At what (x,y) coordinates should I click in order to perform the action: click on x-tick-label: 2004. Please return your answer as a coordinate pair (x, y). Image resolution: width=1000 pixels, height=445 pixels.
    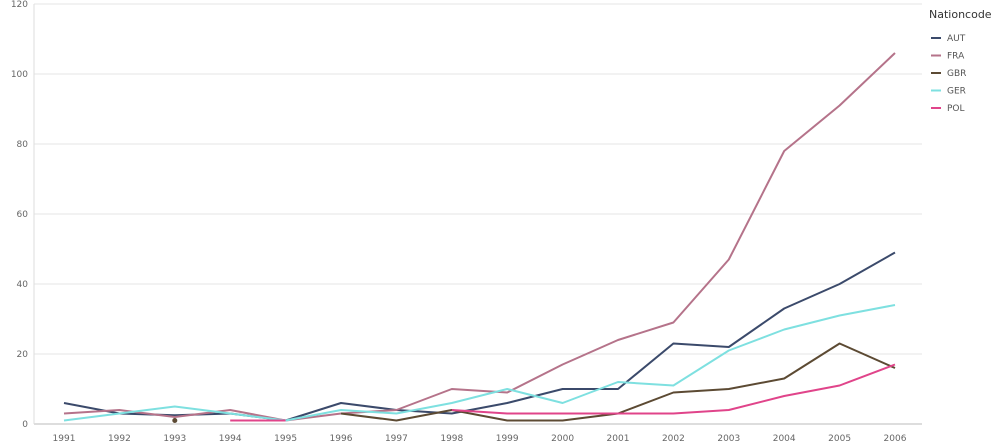
    Looking at the image, I should click on (784, 439).